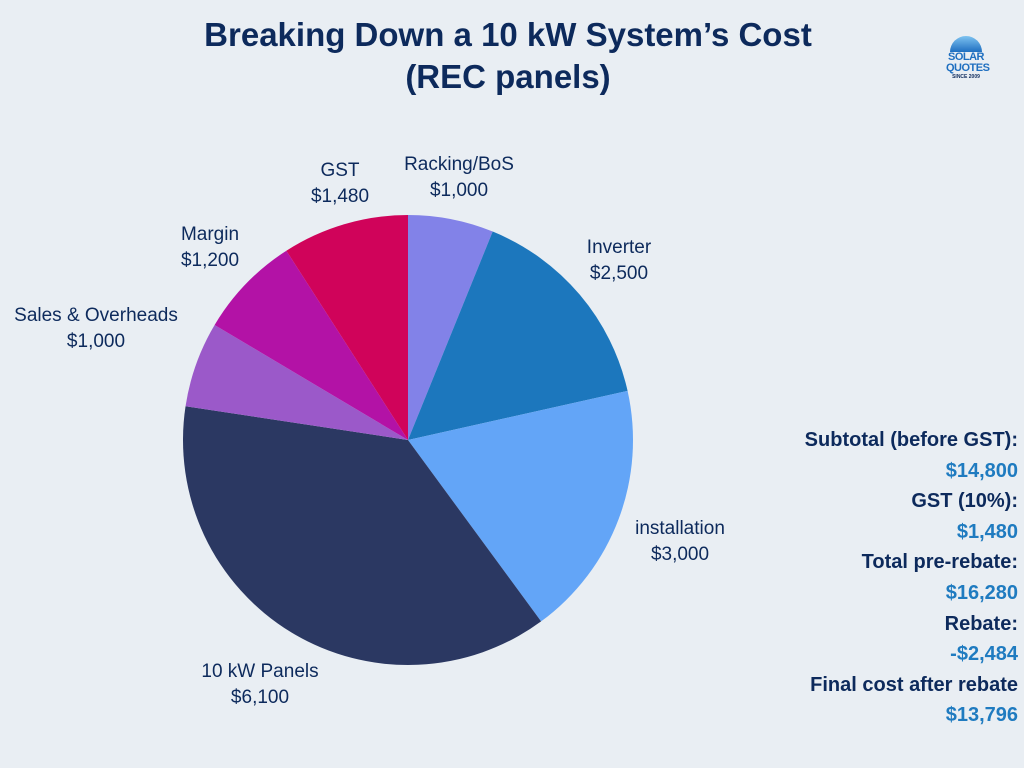 The width and height of the screenshot is (1024, 768). What do you see at coordinates (968, 64) in the screenshot?
I see `solarquotes-logo: SOLAR QUOTES SINCE 2009` at bounding box center [968, 64].